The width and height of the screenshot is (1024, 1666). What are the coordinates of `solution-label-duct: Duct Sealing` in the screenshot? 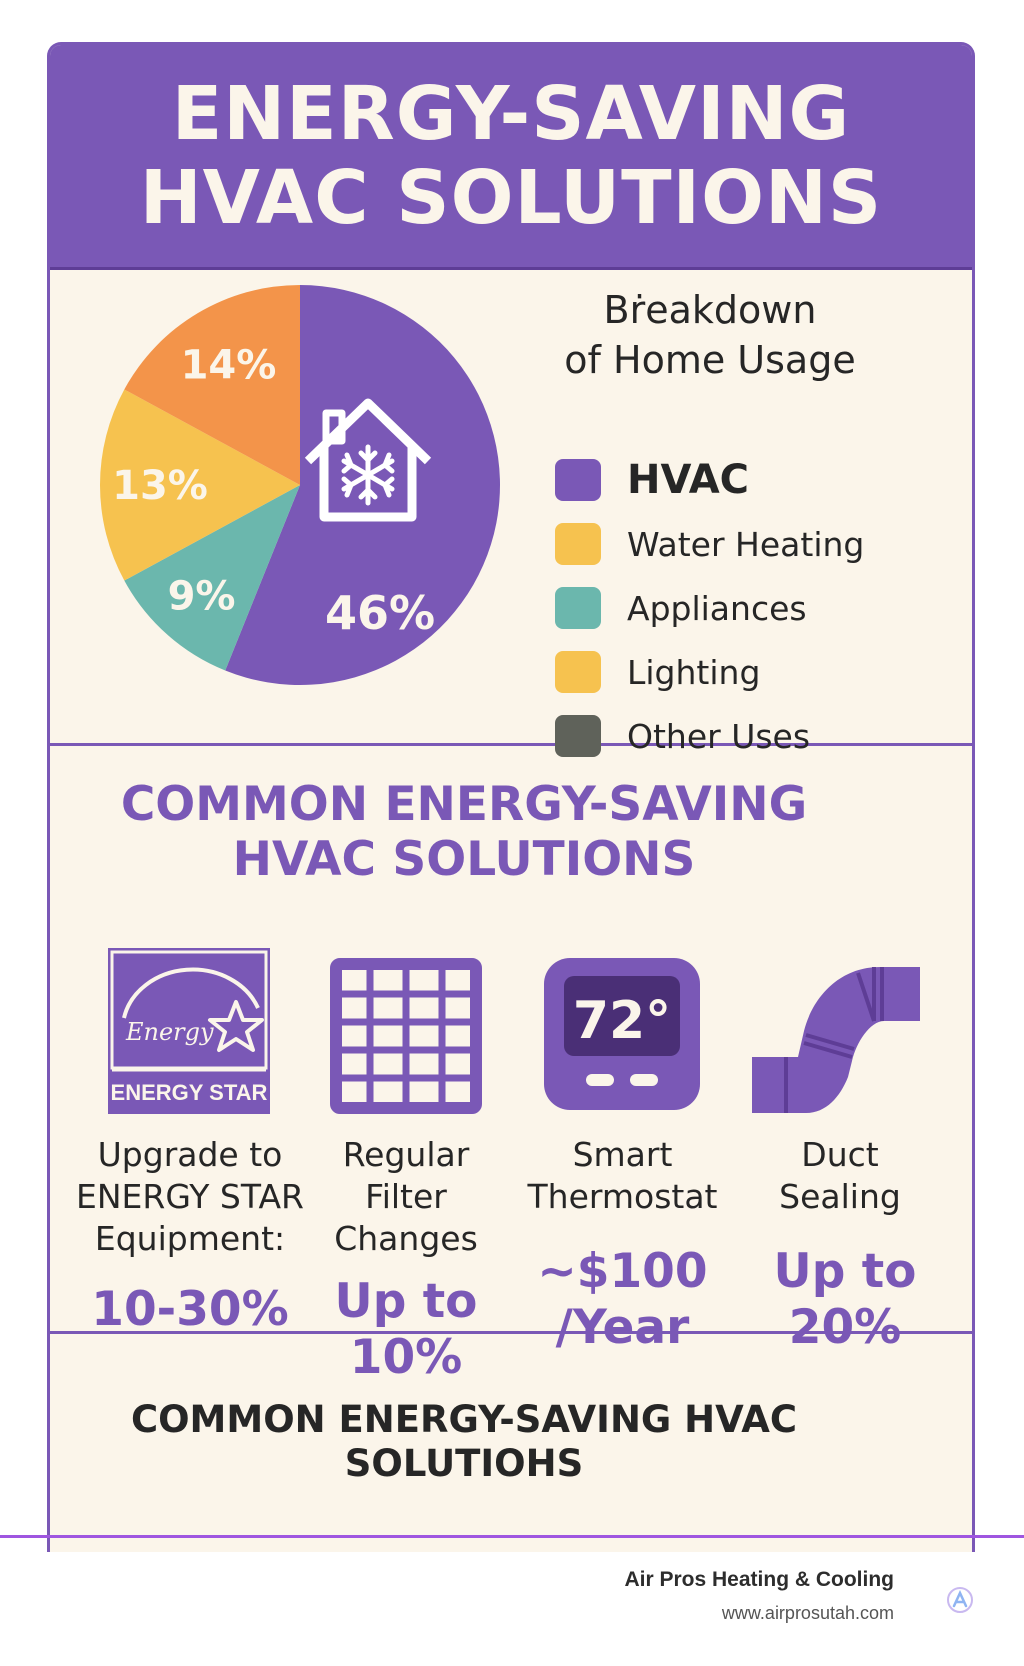 It's located at (840, 1175).